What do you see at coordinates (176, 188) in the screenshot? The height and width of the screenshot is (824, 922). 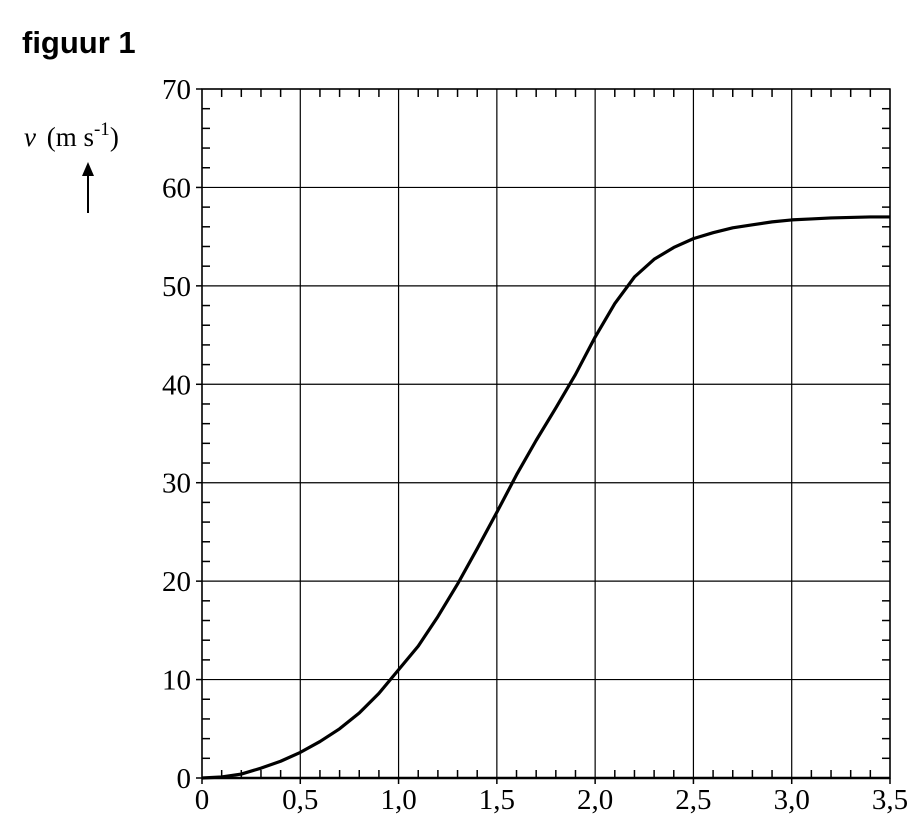 I see `y-tick-label: 60` at bounding box center [176, 188].